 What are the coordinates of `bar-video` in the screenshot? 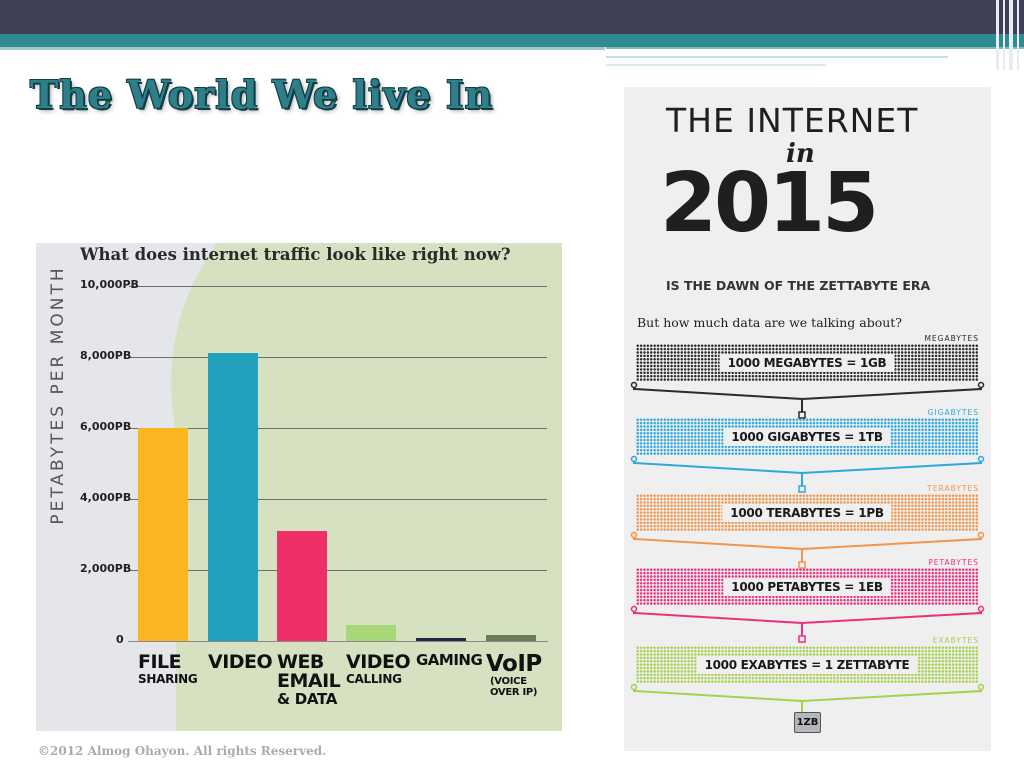 It's located at (233, 497).